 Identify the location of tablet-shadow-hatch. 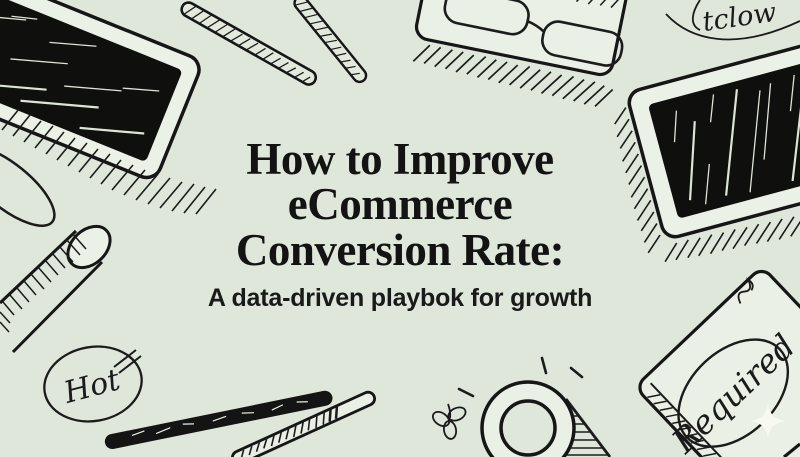
(109, 161).